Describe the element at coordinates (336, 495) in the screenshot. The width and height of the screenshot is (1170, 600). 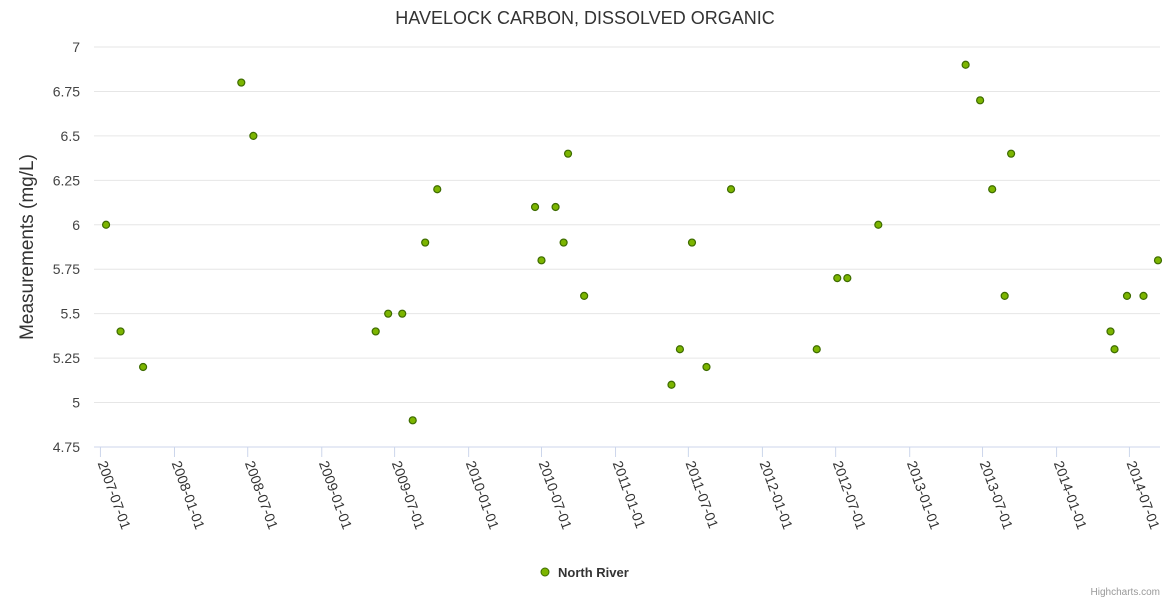
I see `x-tick-label: 2009-01-01` at that location.